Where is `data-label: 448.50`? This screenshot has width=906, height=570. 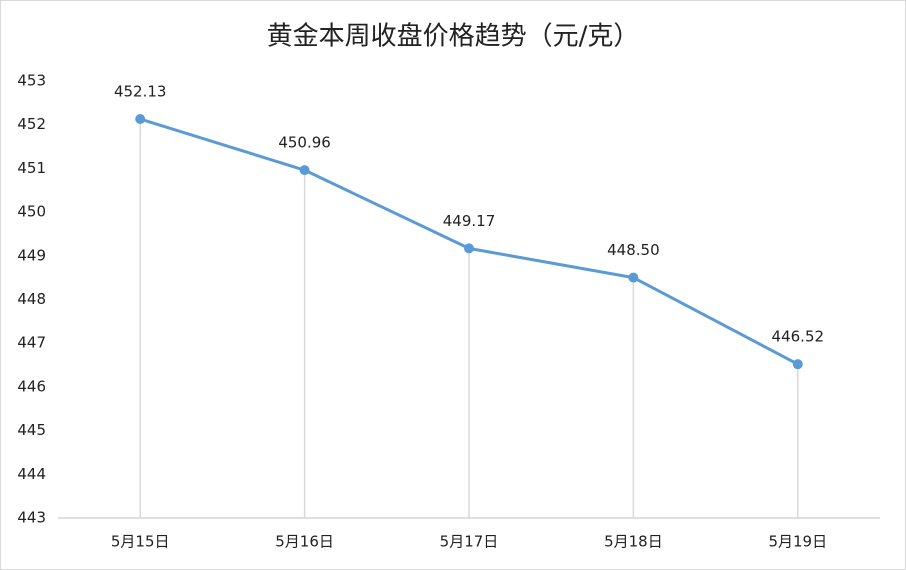
data-label: 448.50 is located at coordinates (633, 250).